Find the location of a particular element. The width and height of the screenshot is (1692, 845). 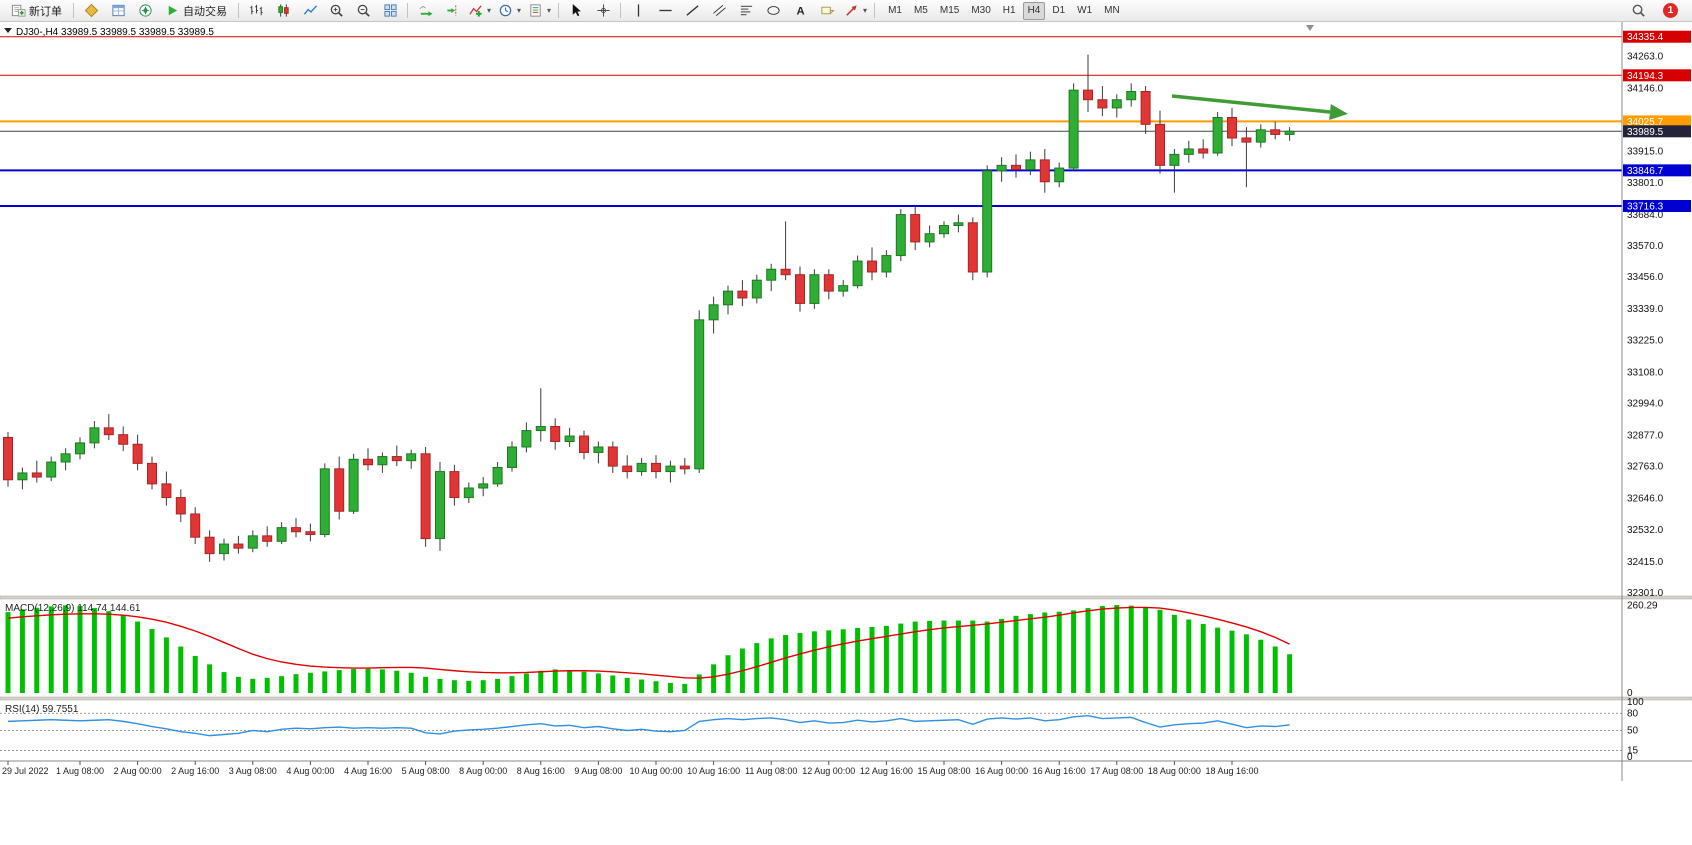

trendline-button is located at coordinates (692, 11).